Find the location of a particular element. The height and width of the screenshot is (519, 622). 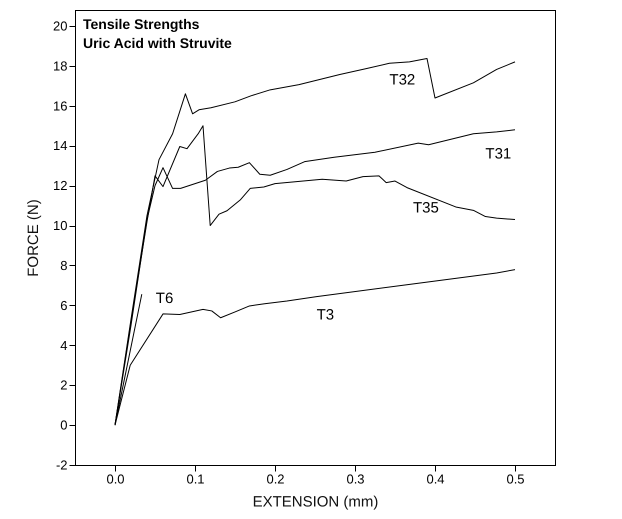

y-tick-label: 4 is located at coordinates (64, 345).